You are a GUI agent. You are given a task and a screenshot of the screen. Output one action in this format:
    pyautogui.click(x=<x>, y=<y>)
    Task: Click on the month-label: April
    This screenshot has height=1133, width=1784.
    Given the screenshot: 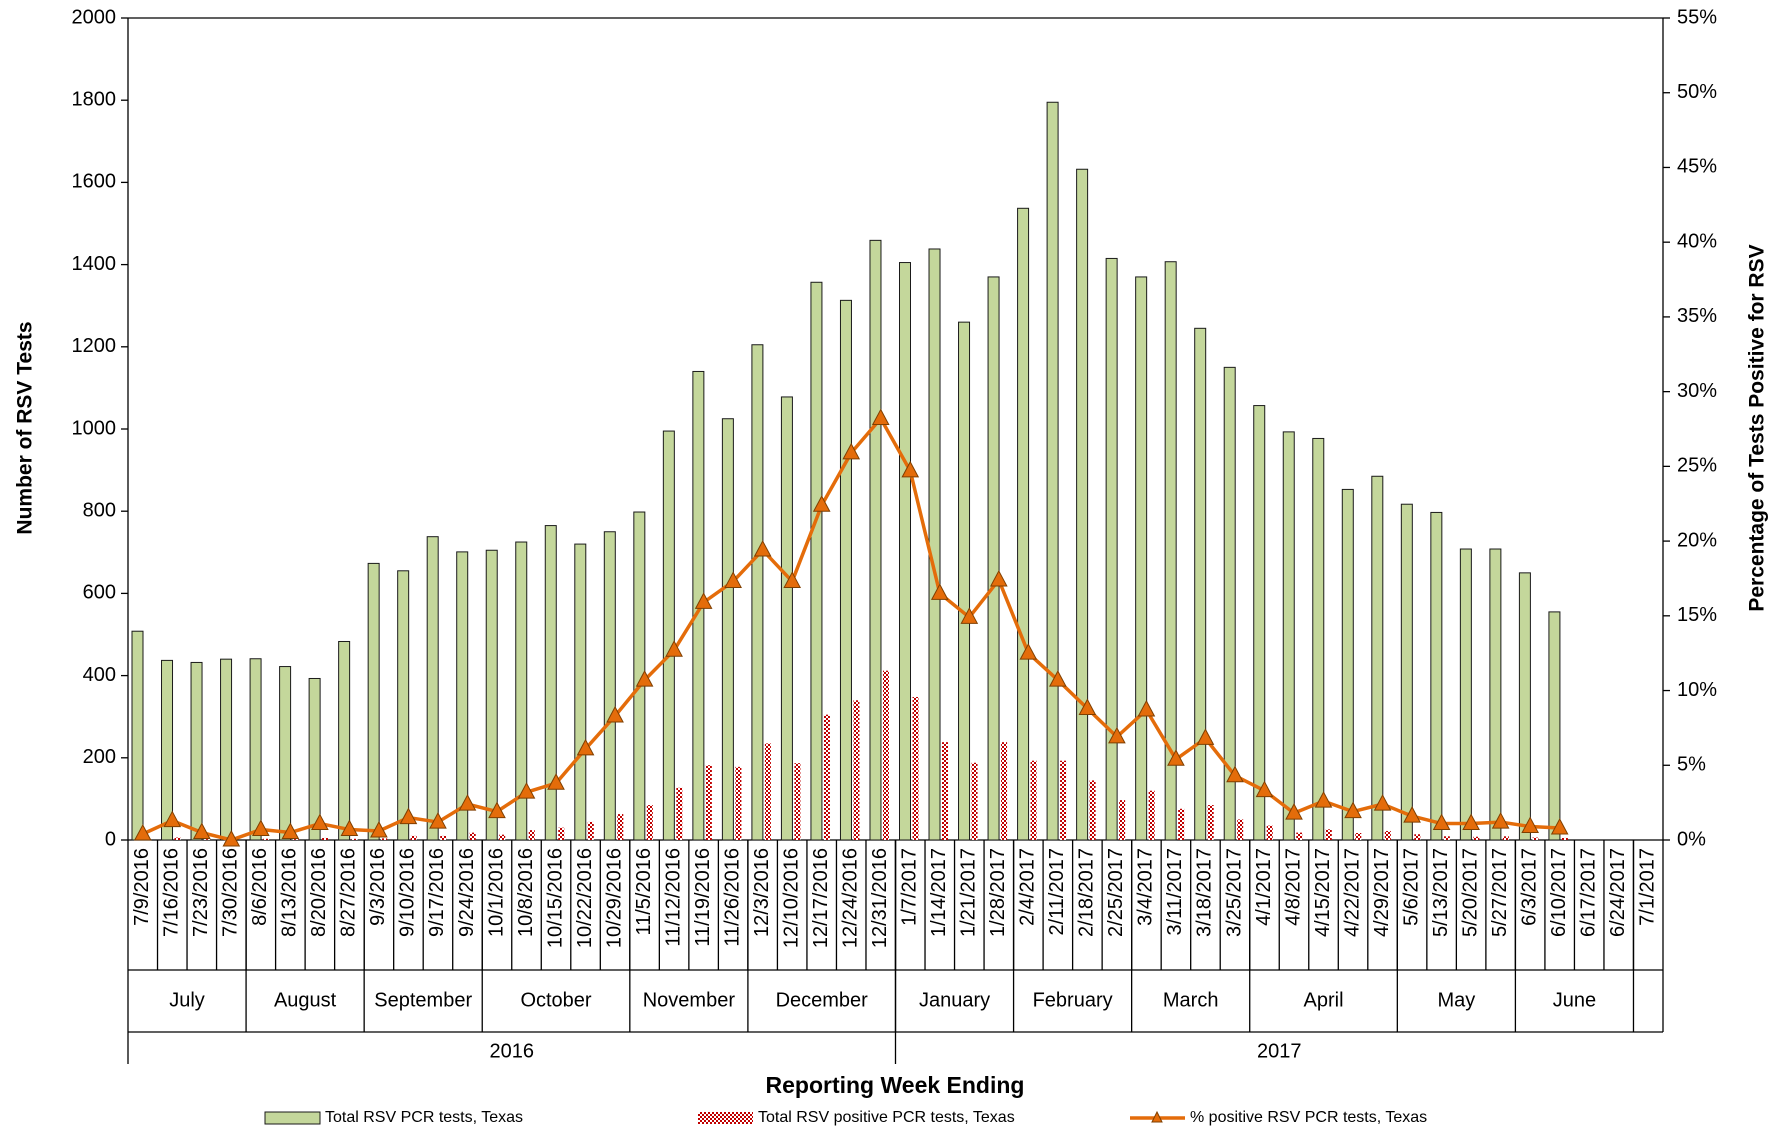 What is the action you would take?
    pyautogui.click(x=1324, y=1000)
    